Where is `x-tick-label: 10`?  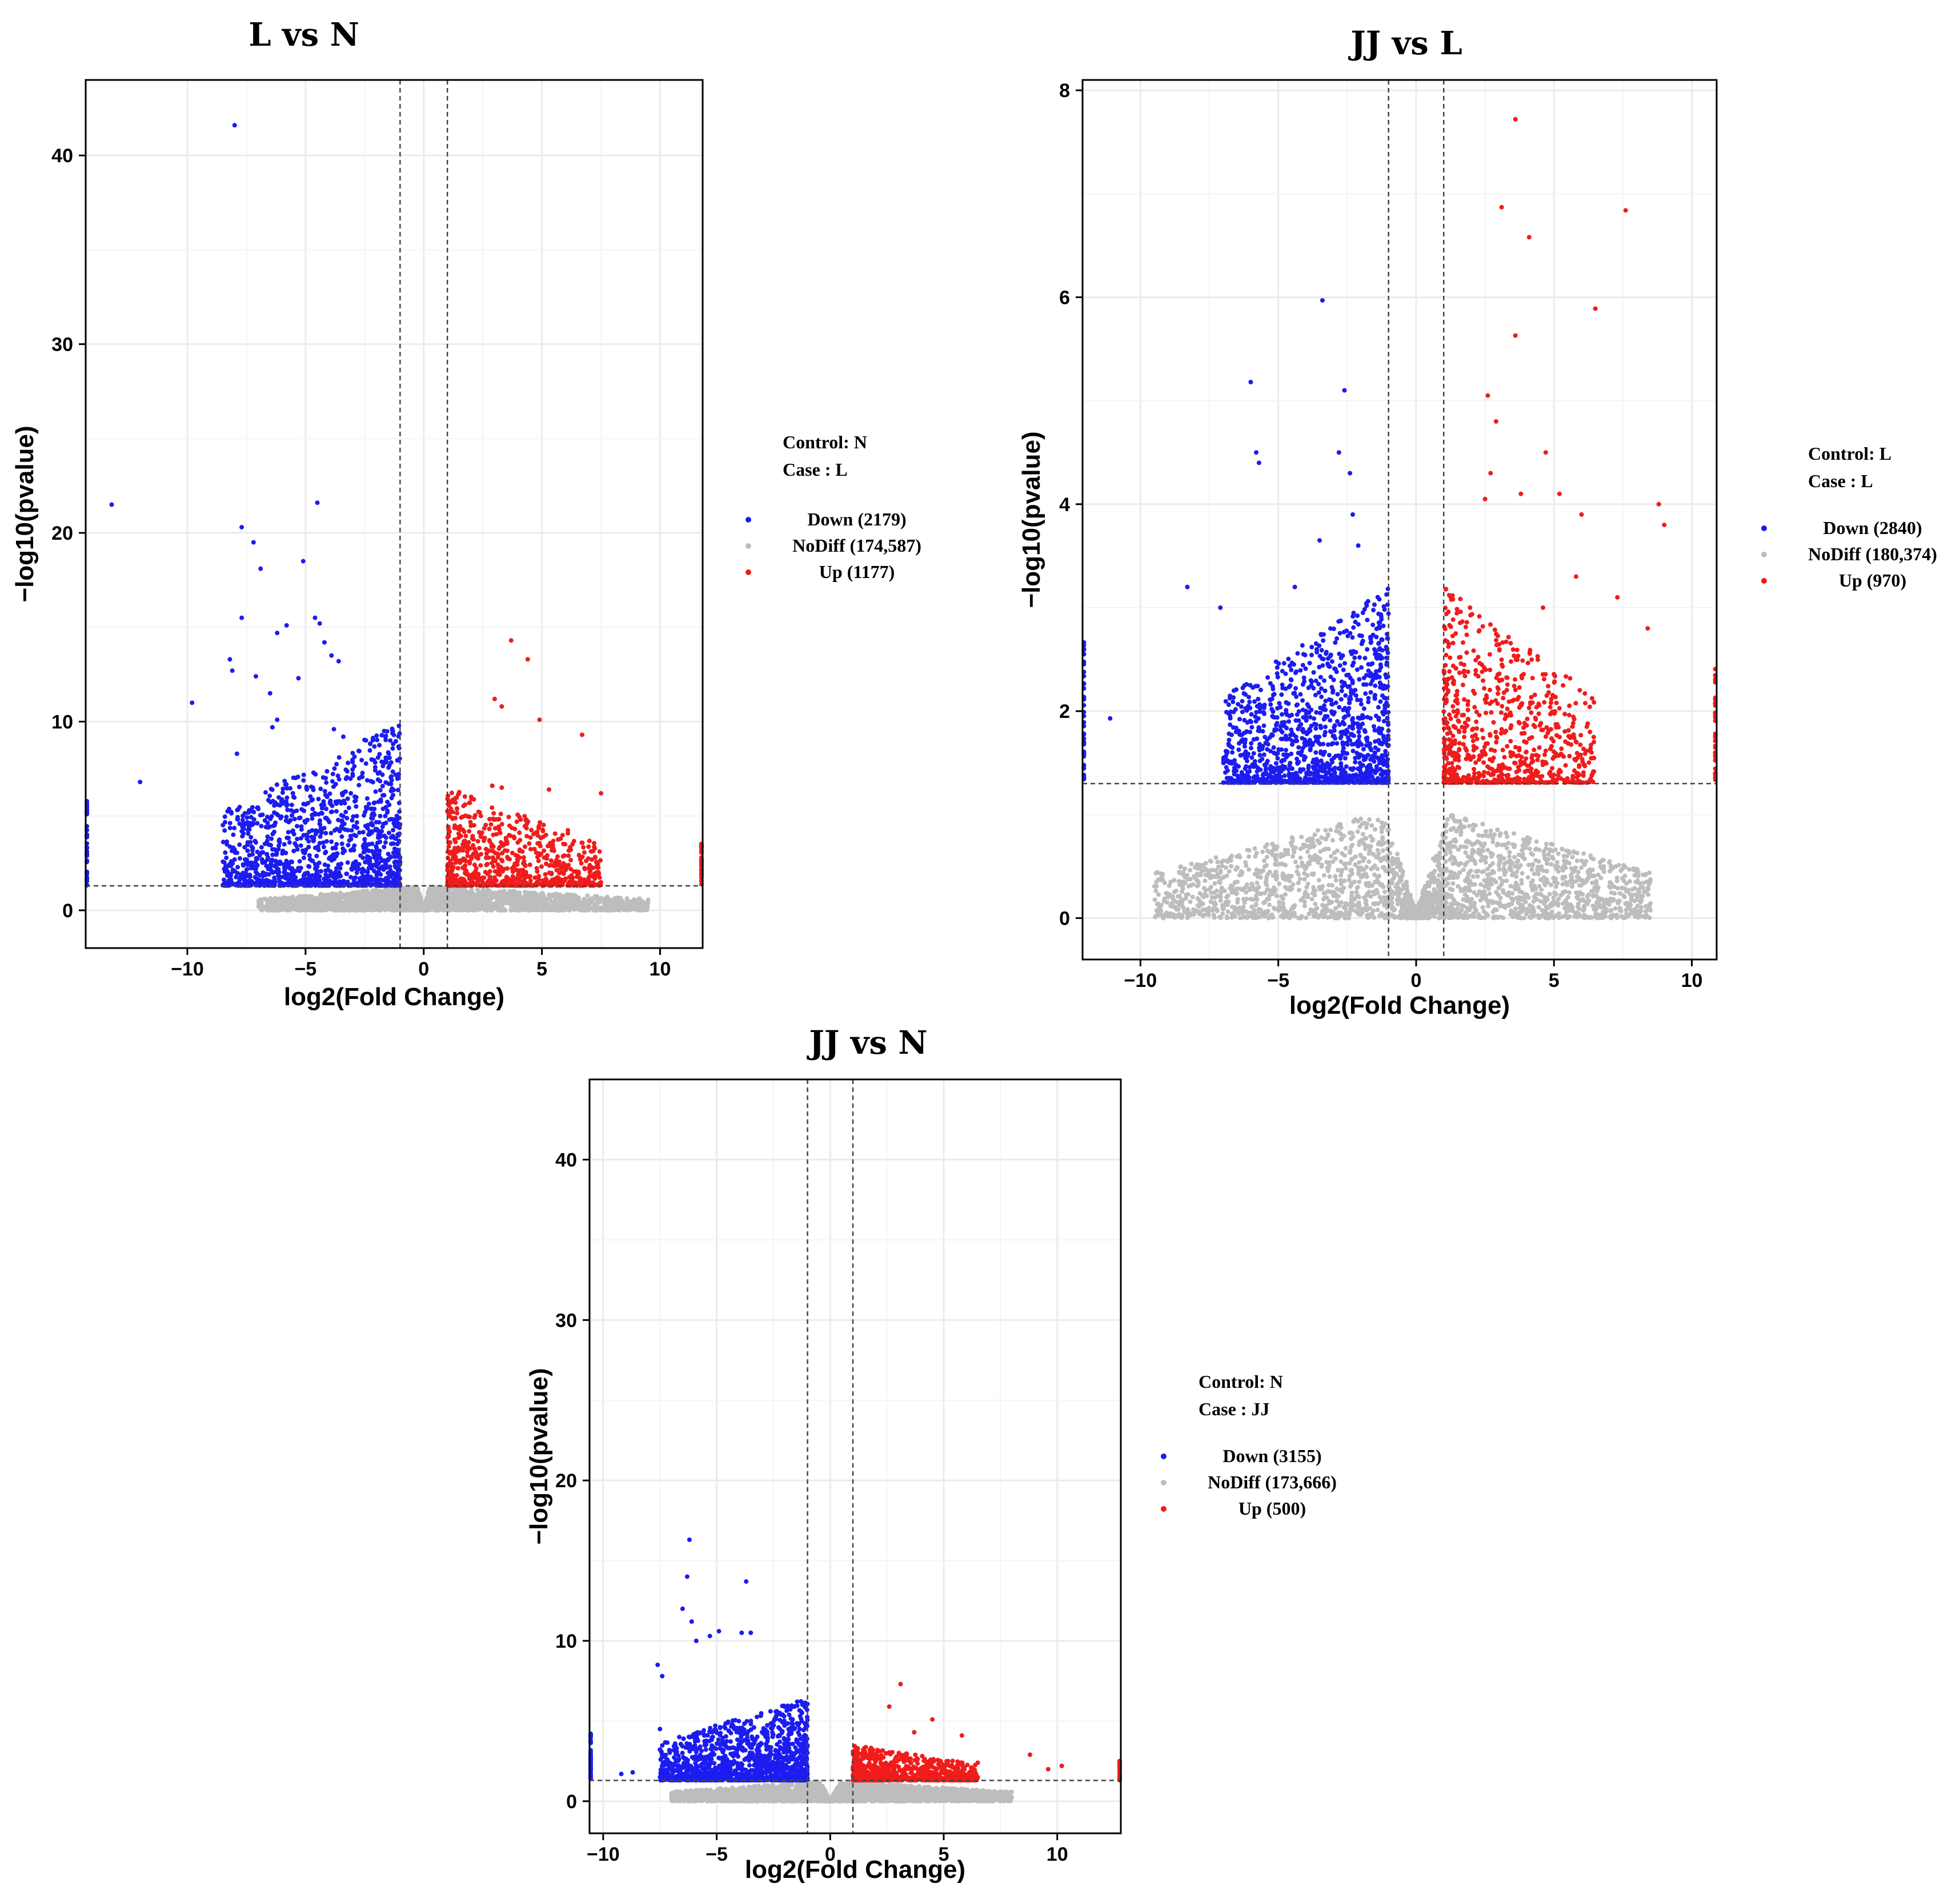 x-tick-label: 10 is located at coordinates (661, 969).